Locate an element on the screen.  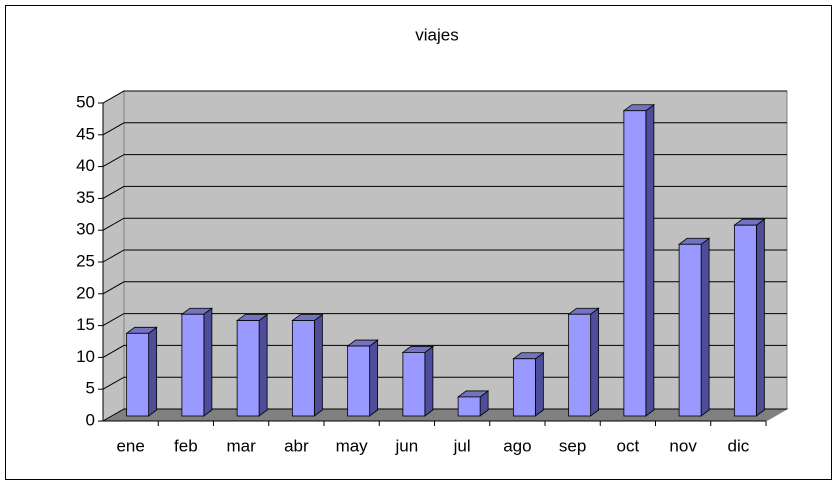
x-tick-label: oct is located at coordinates (628, 445).